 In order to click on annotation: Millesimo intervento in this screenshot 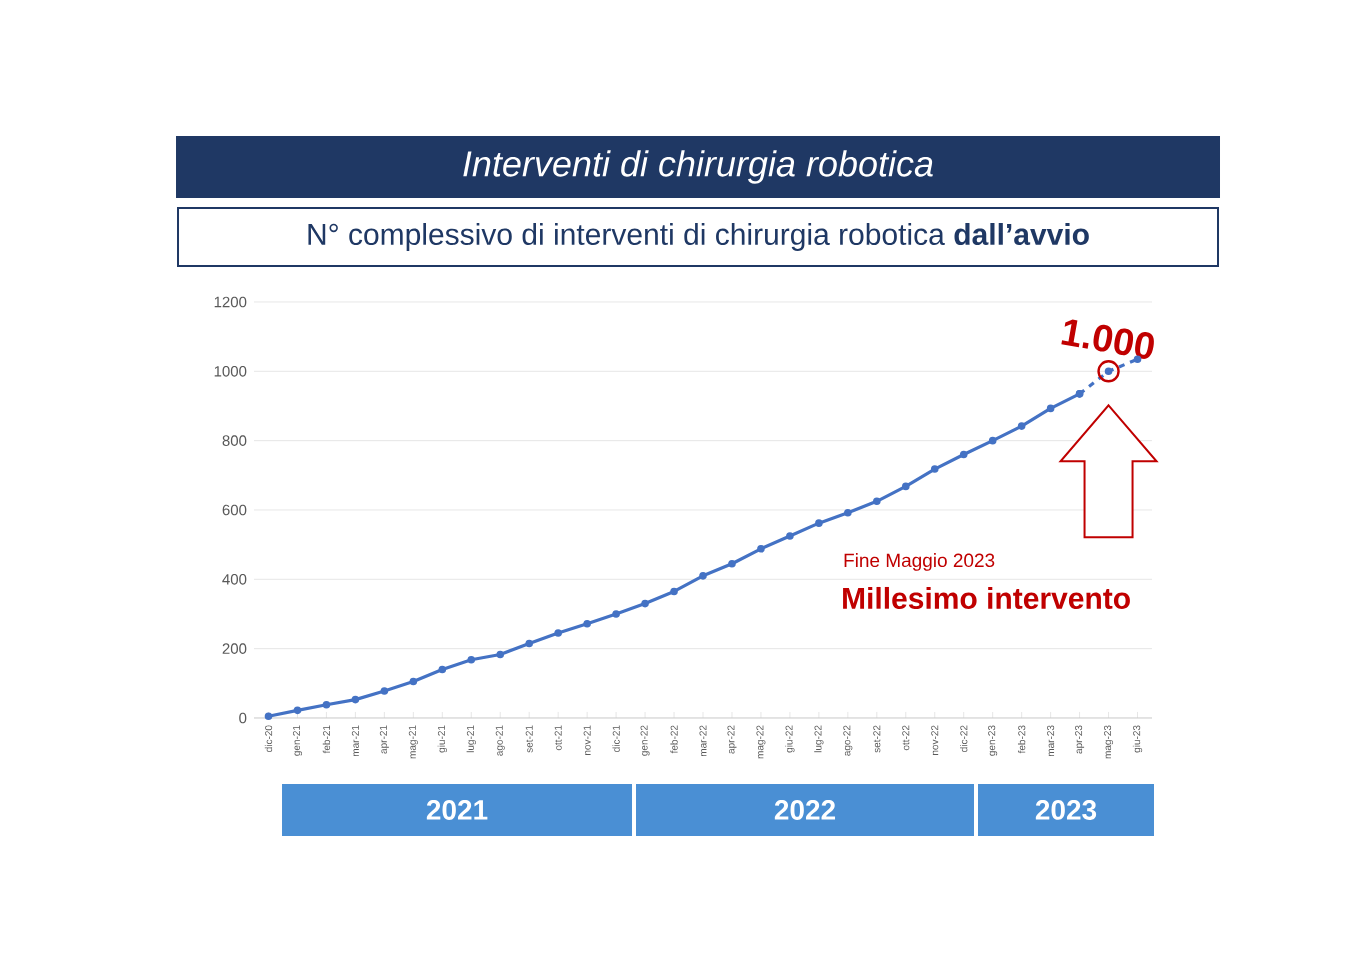, I will do `click(986, 597)`.